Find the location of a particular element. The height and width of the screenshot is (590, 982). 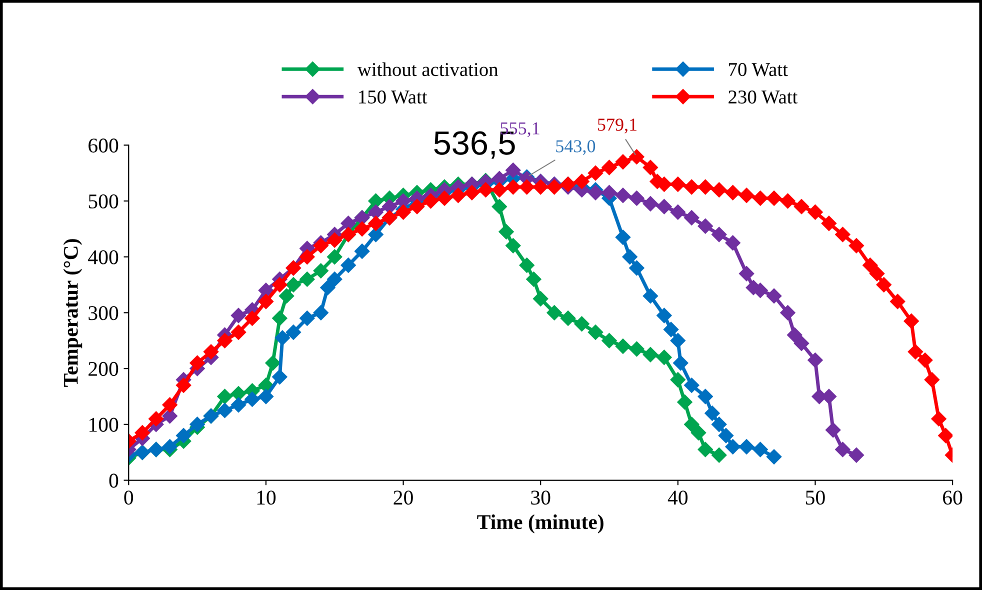

y-axis-title: Temperatur (°C) is located at coordinates (72, 313).